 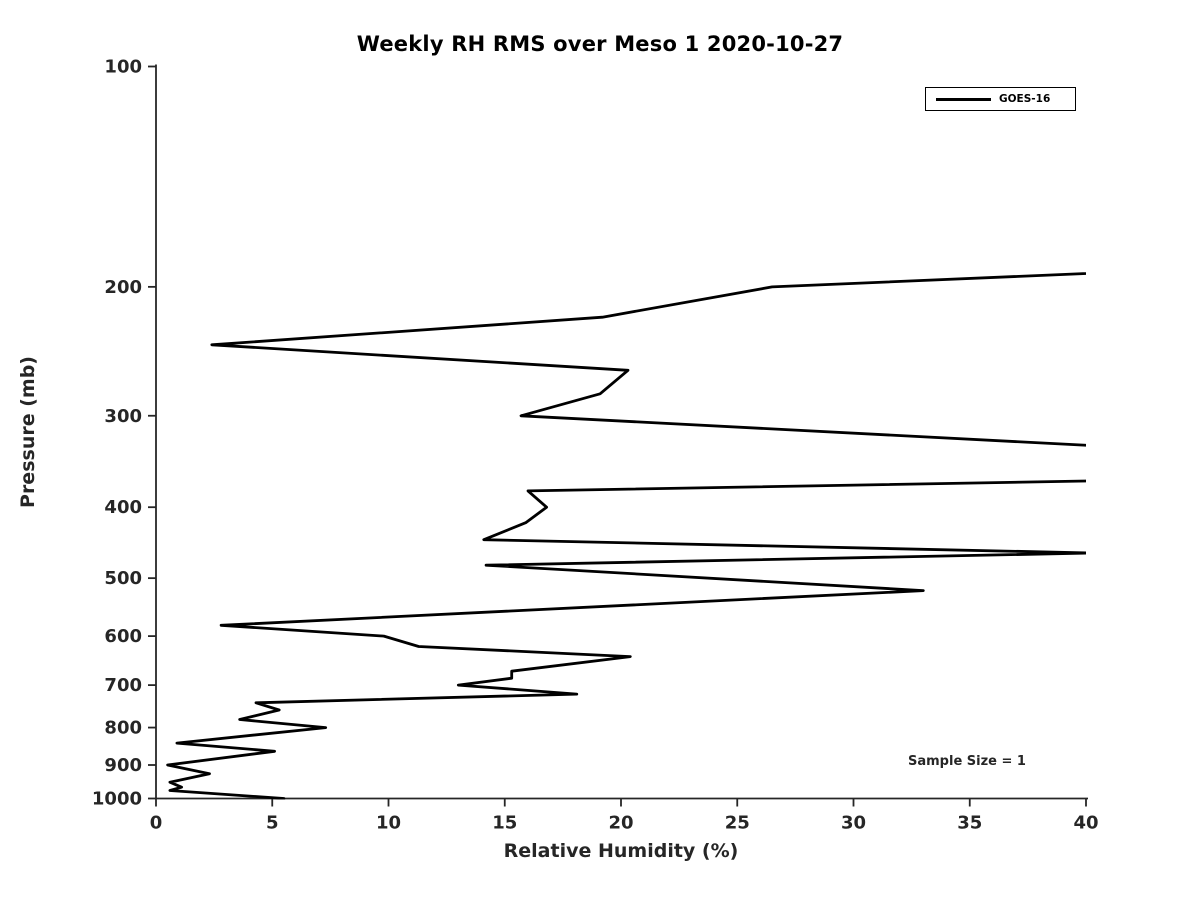 I want to click on x-tick-label: 0, so click(x=156, y=823).